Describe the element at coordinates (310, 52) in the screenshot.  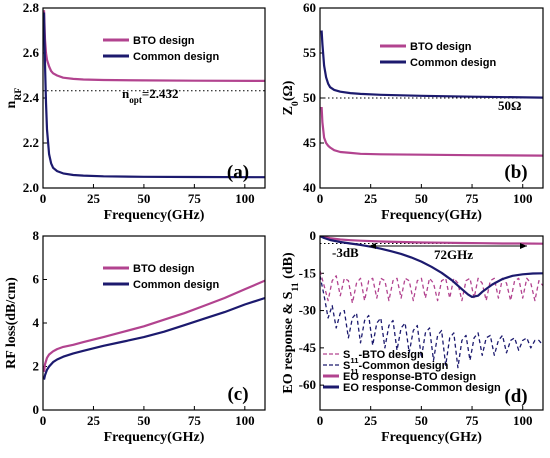
I see `y-tick-label: 55` at that location.